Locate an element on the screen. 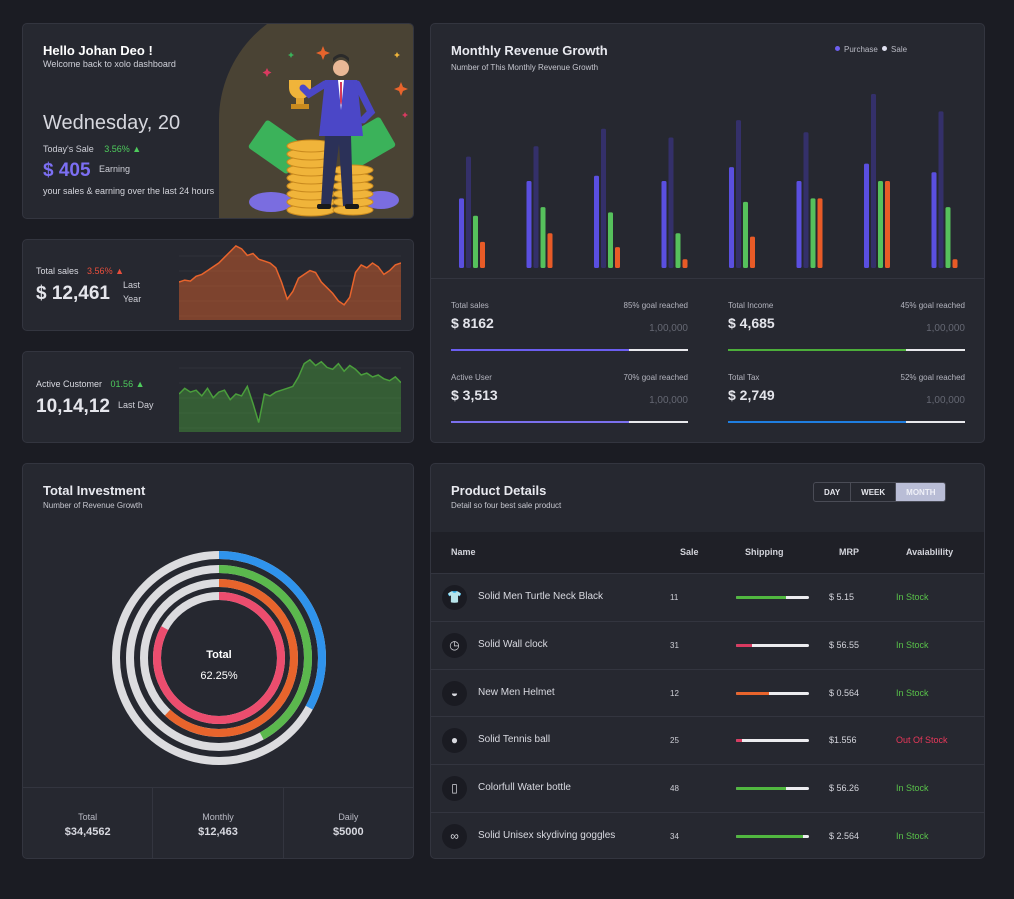 The image size is (1014, 899). column-header-mrp: MRP is located at coordinates (849, 552).